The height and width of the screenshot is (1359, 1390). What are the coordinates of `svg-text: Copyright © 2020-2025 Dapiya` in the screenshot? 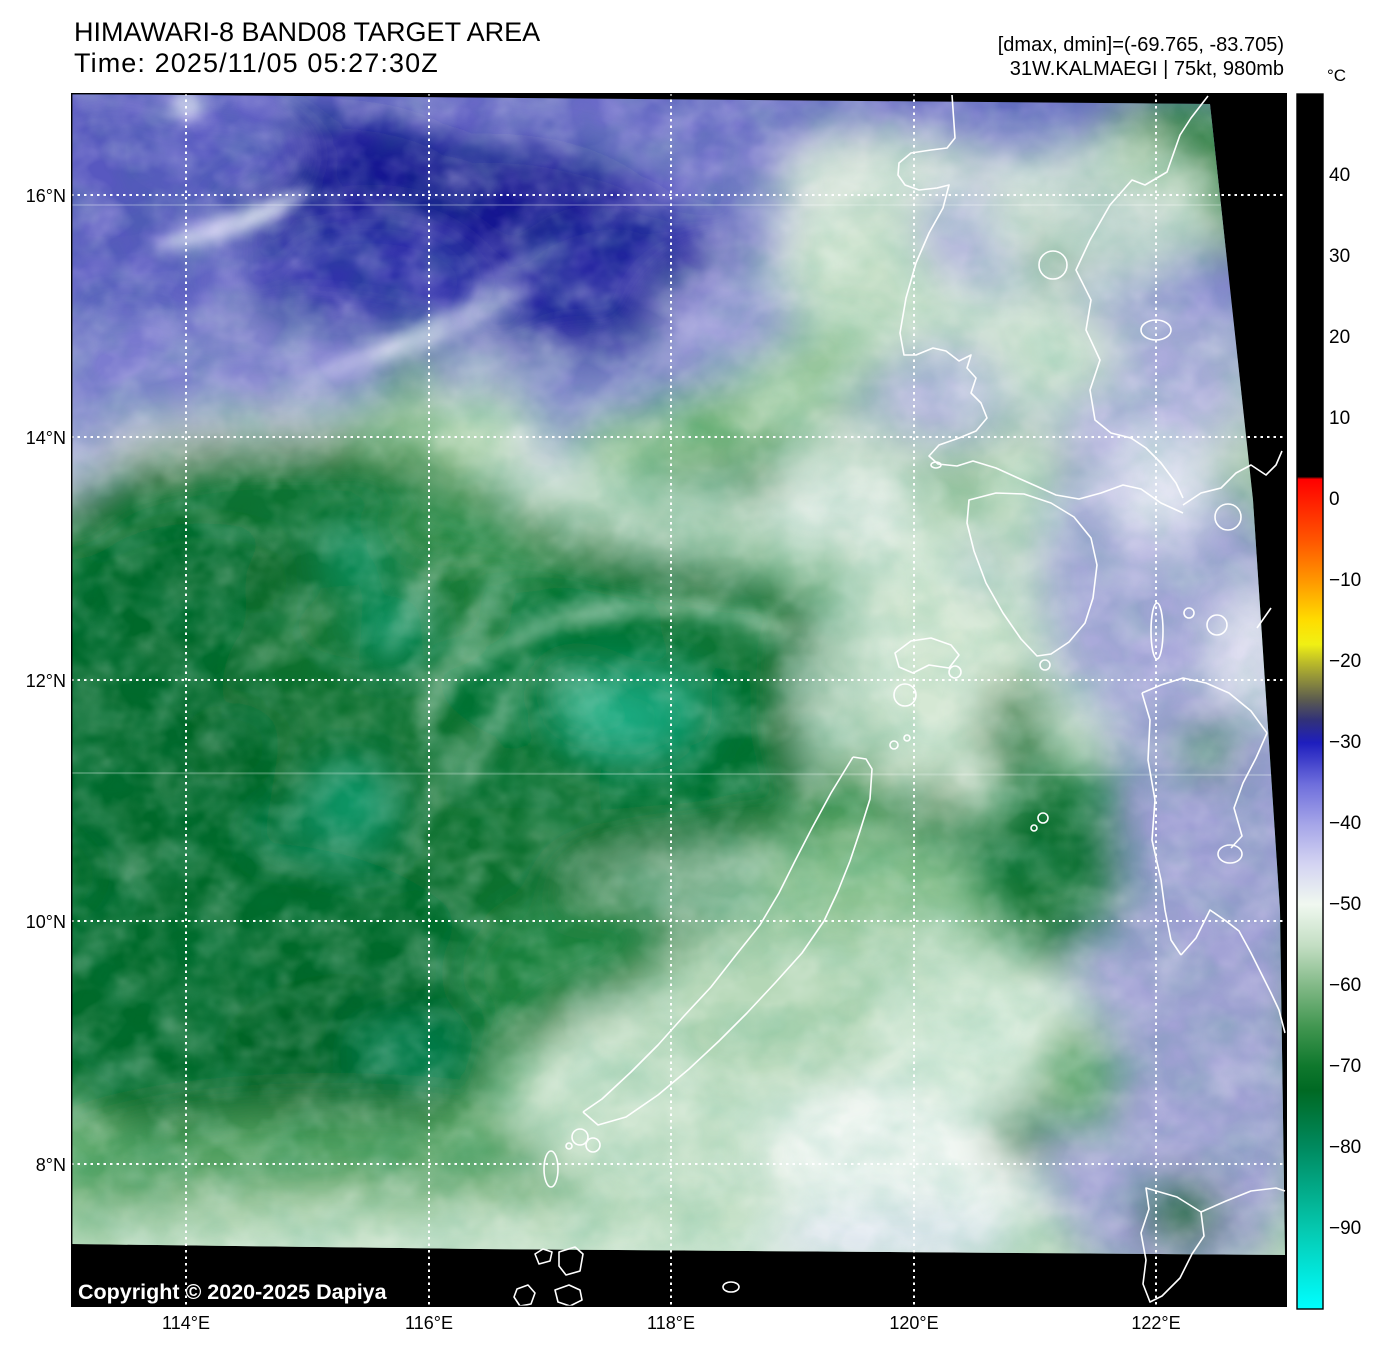 It's located at (233, 1292).